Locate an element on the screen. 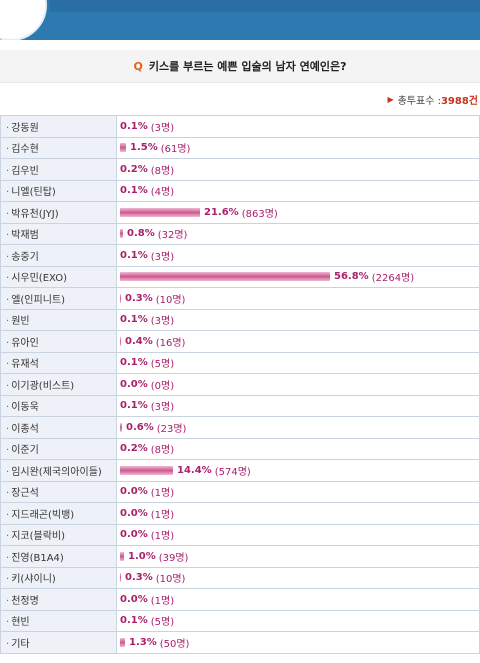  candidate-name: 이종석 is located at coordinates (25, 429).